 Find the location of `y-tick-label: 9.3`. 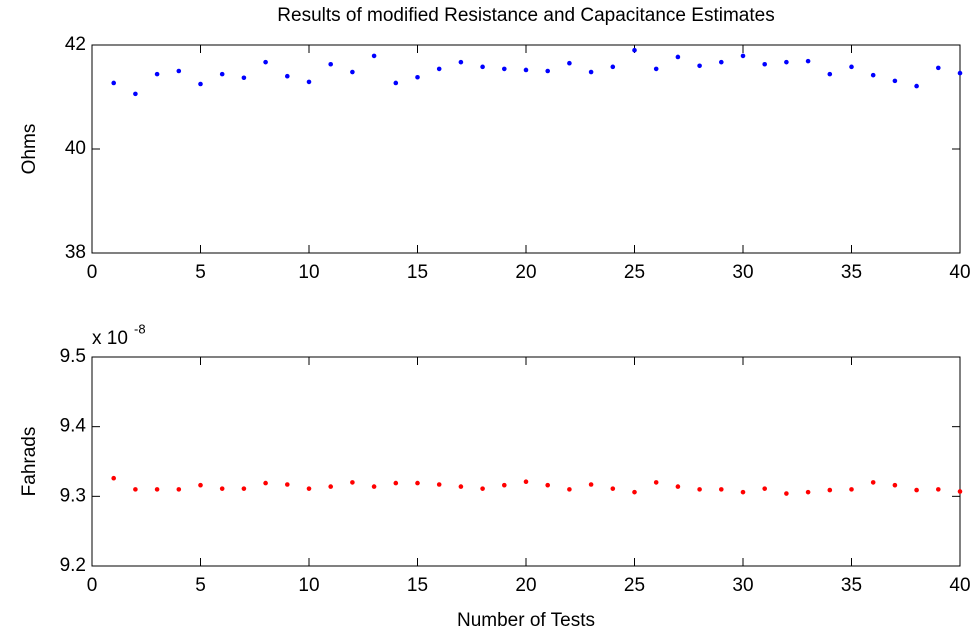

y-tick-label: 9.3 is located at coordinates (73, 495).